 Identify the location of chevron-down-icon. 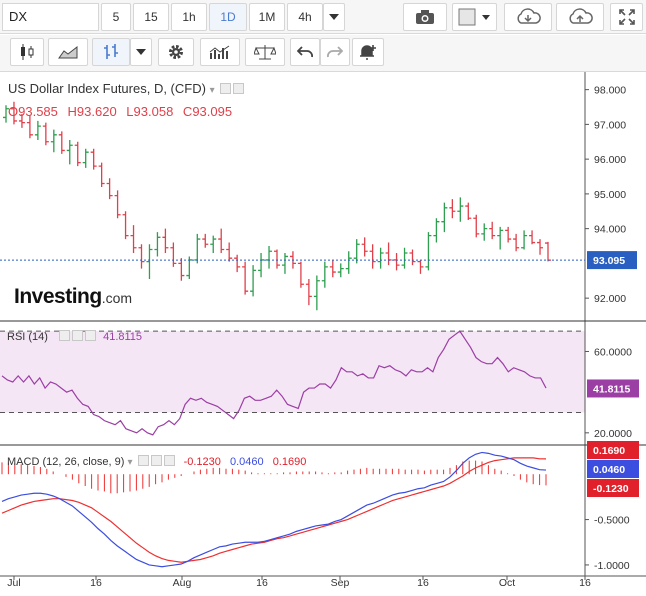
(334, 17).